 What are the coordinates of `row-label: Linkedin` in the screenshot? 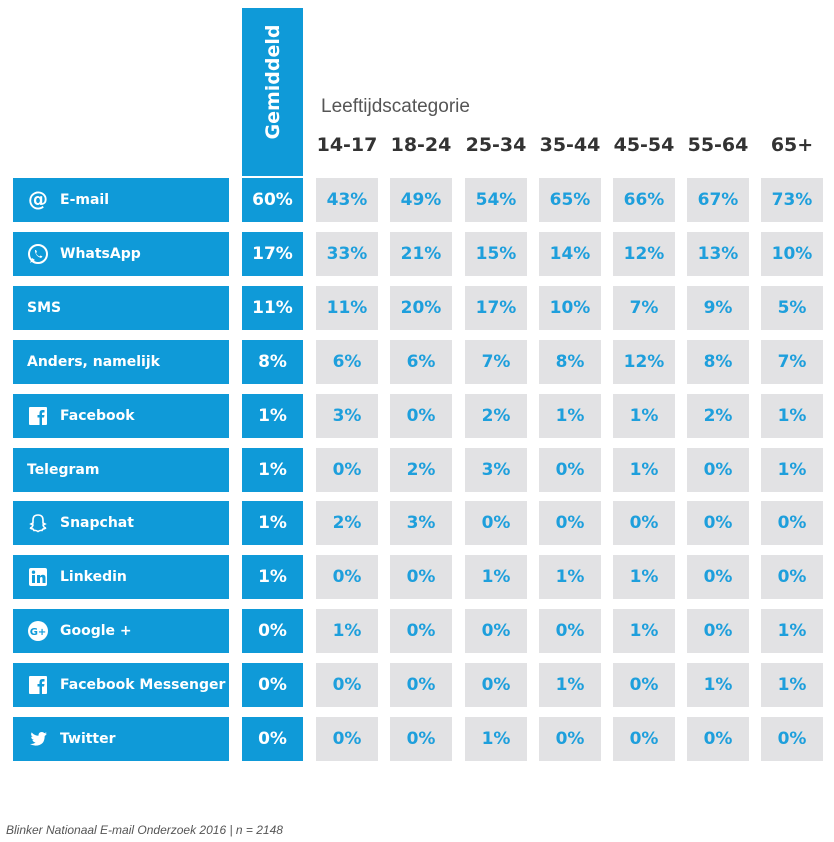 It's located at (121, 577).